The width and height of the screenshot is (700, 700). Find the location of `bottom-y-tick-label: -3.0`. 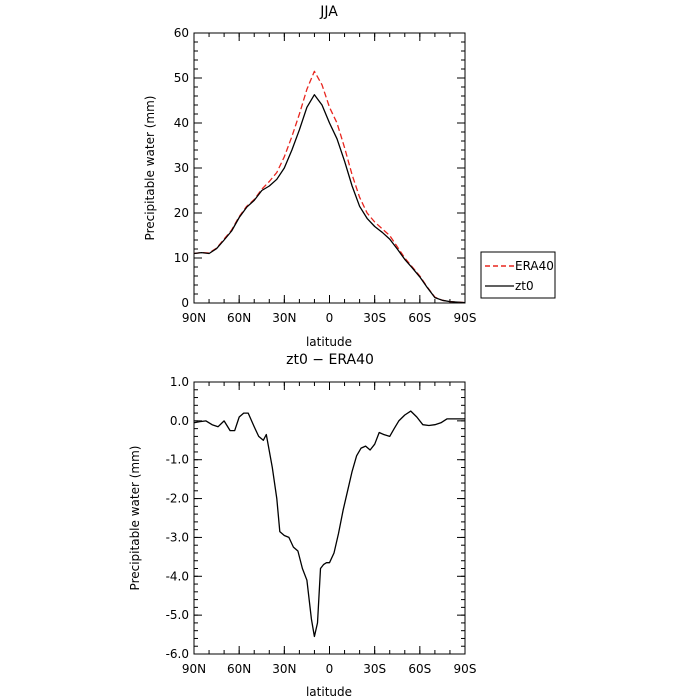

bottom-y-tick-label: -3.0 is located at coordinates (177, 537).